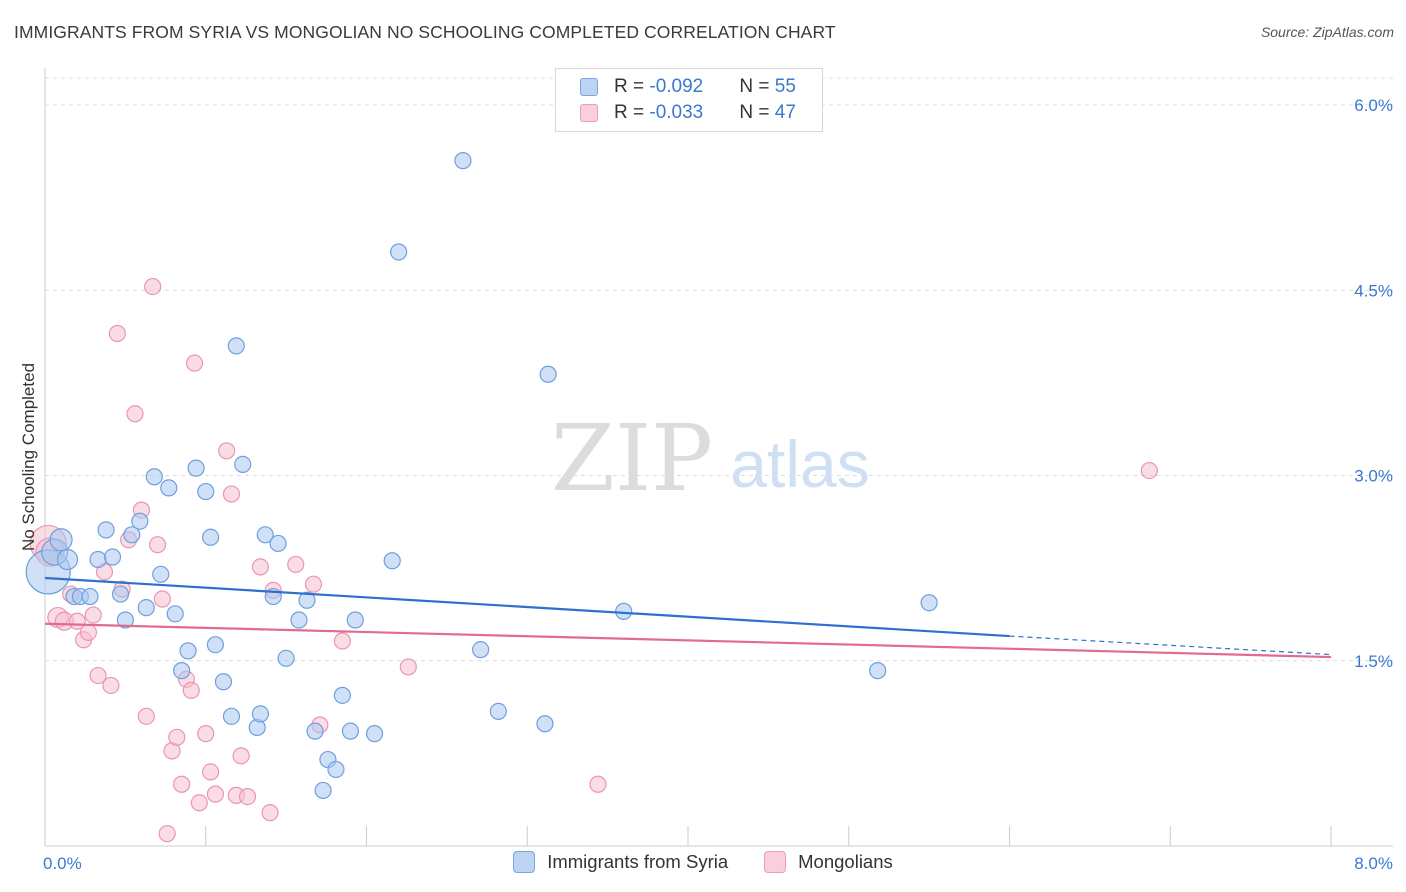 The height and width of the screenshot is (892, 1406). I want to click on y-tick-label: 1.5%, so click(1373, 661).